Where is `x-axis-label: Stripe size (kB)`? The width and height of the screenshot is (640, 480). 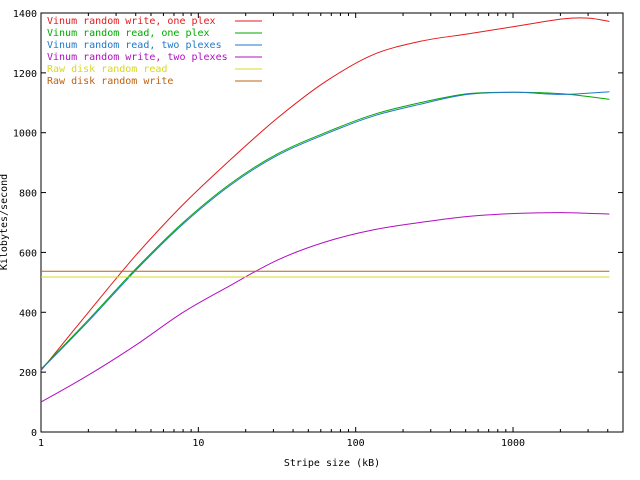 x-axis-label: Stripe size (kB) is located at coordinates (332, 463).